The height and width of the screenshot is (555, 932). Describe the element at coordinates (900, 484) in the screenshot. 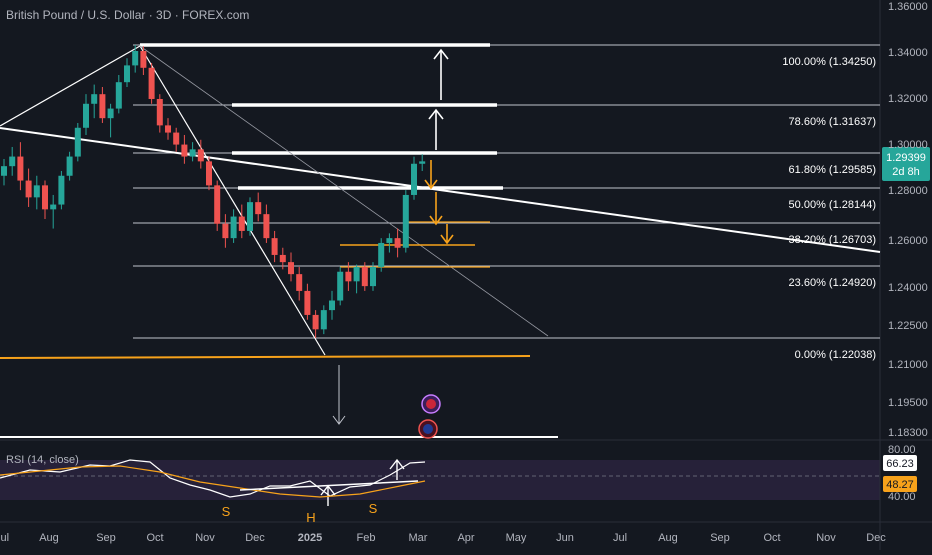

I see `rsi-ma-tag` at that location.